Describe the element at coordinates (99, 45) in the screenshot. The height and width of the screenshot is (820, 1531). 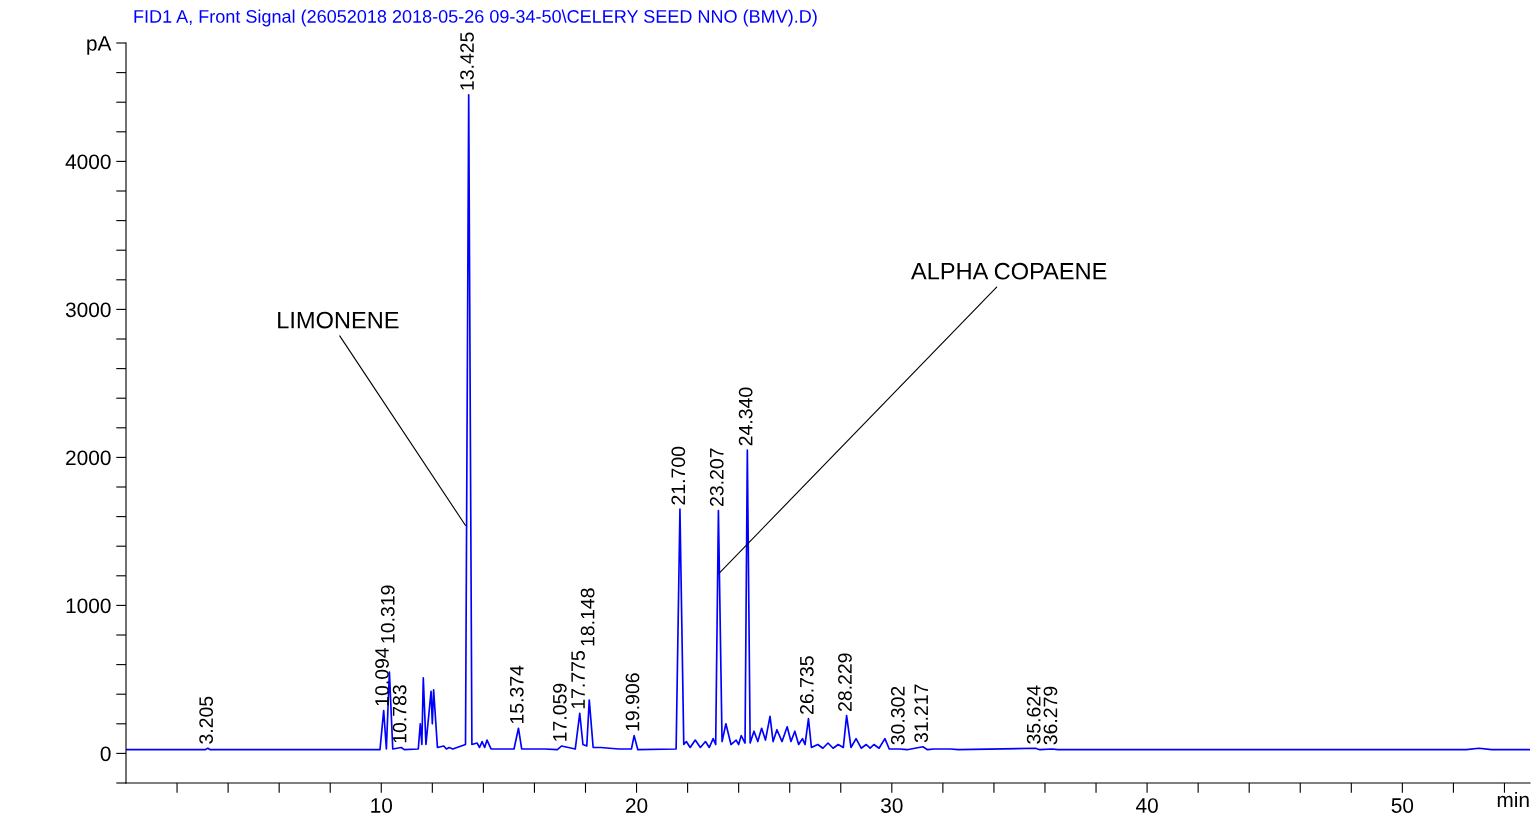
I see `y-tick-label: pA` at that location.